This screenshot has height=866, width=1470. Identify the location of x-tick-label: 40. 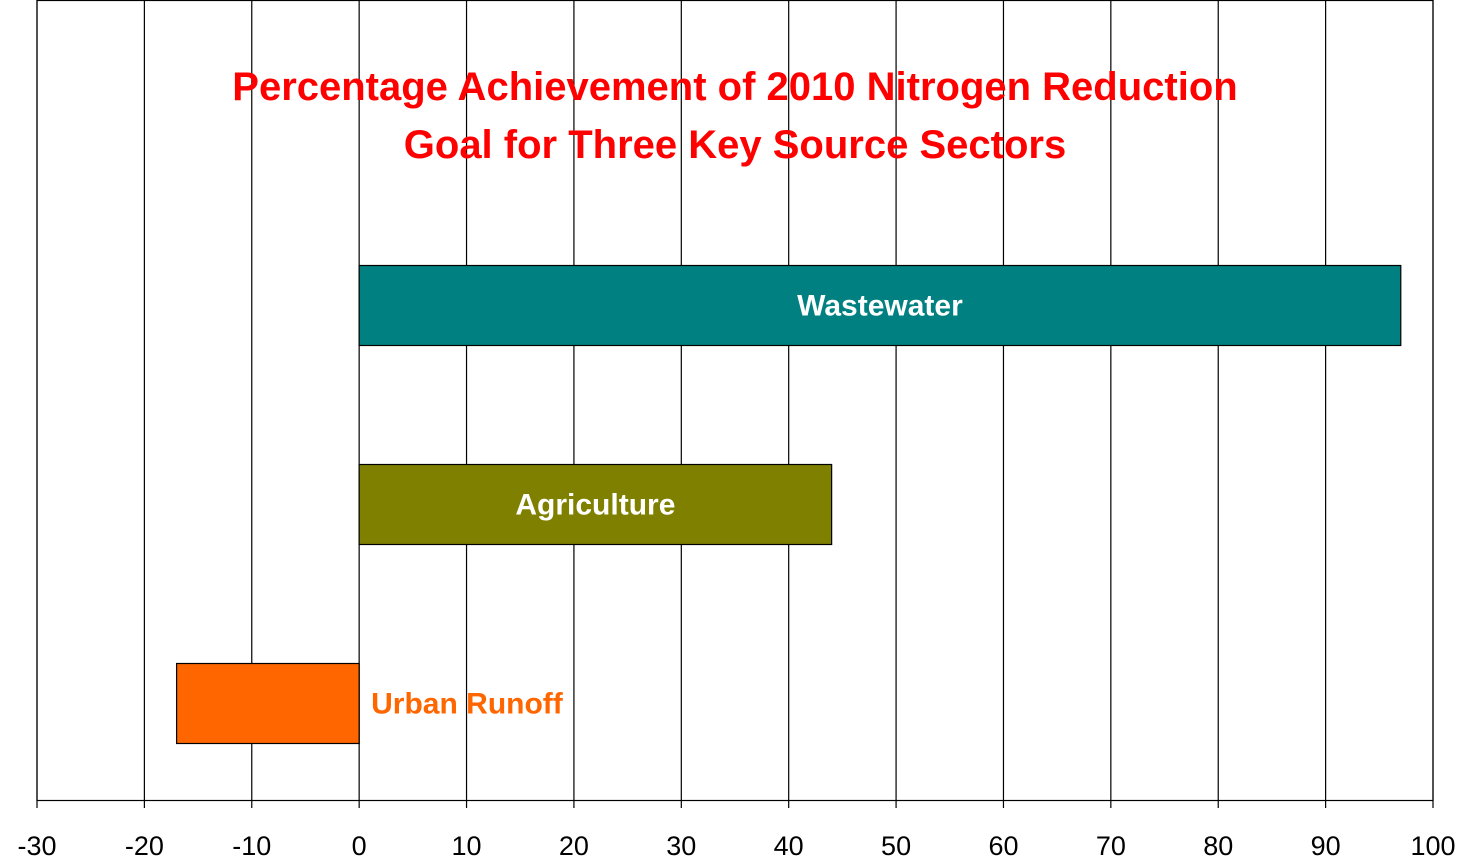
(789, 846).